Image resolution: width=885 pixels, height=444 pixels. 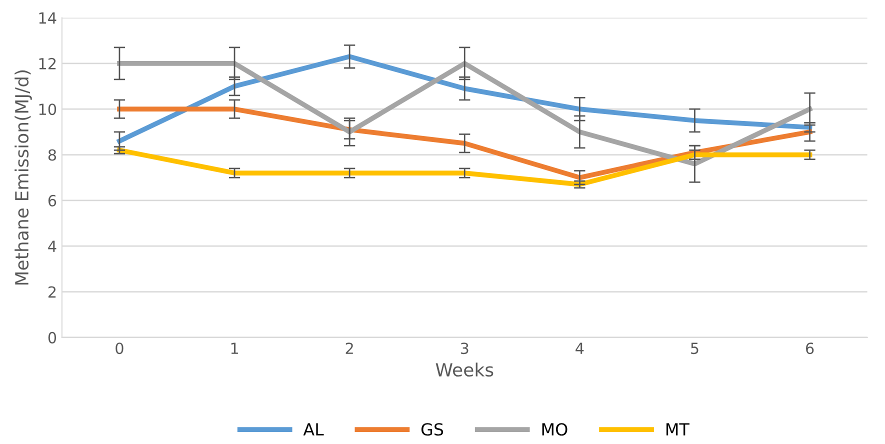 I want to click on x-tick-label: 5, so click(x=694, y=348).